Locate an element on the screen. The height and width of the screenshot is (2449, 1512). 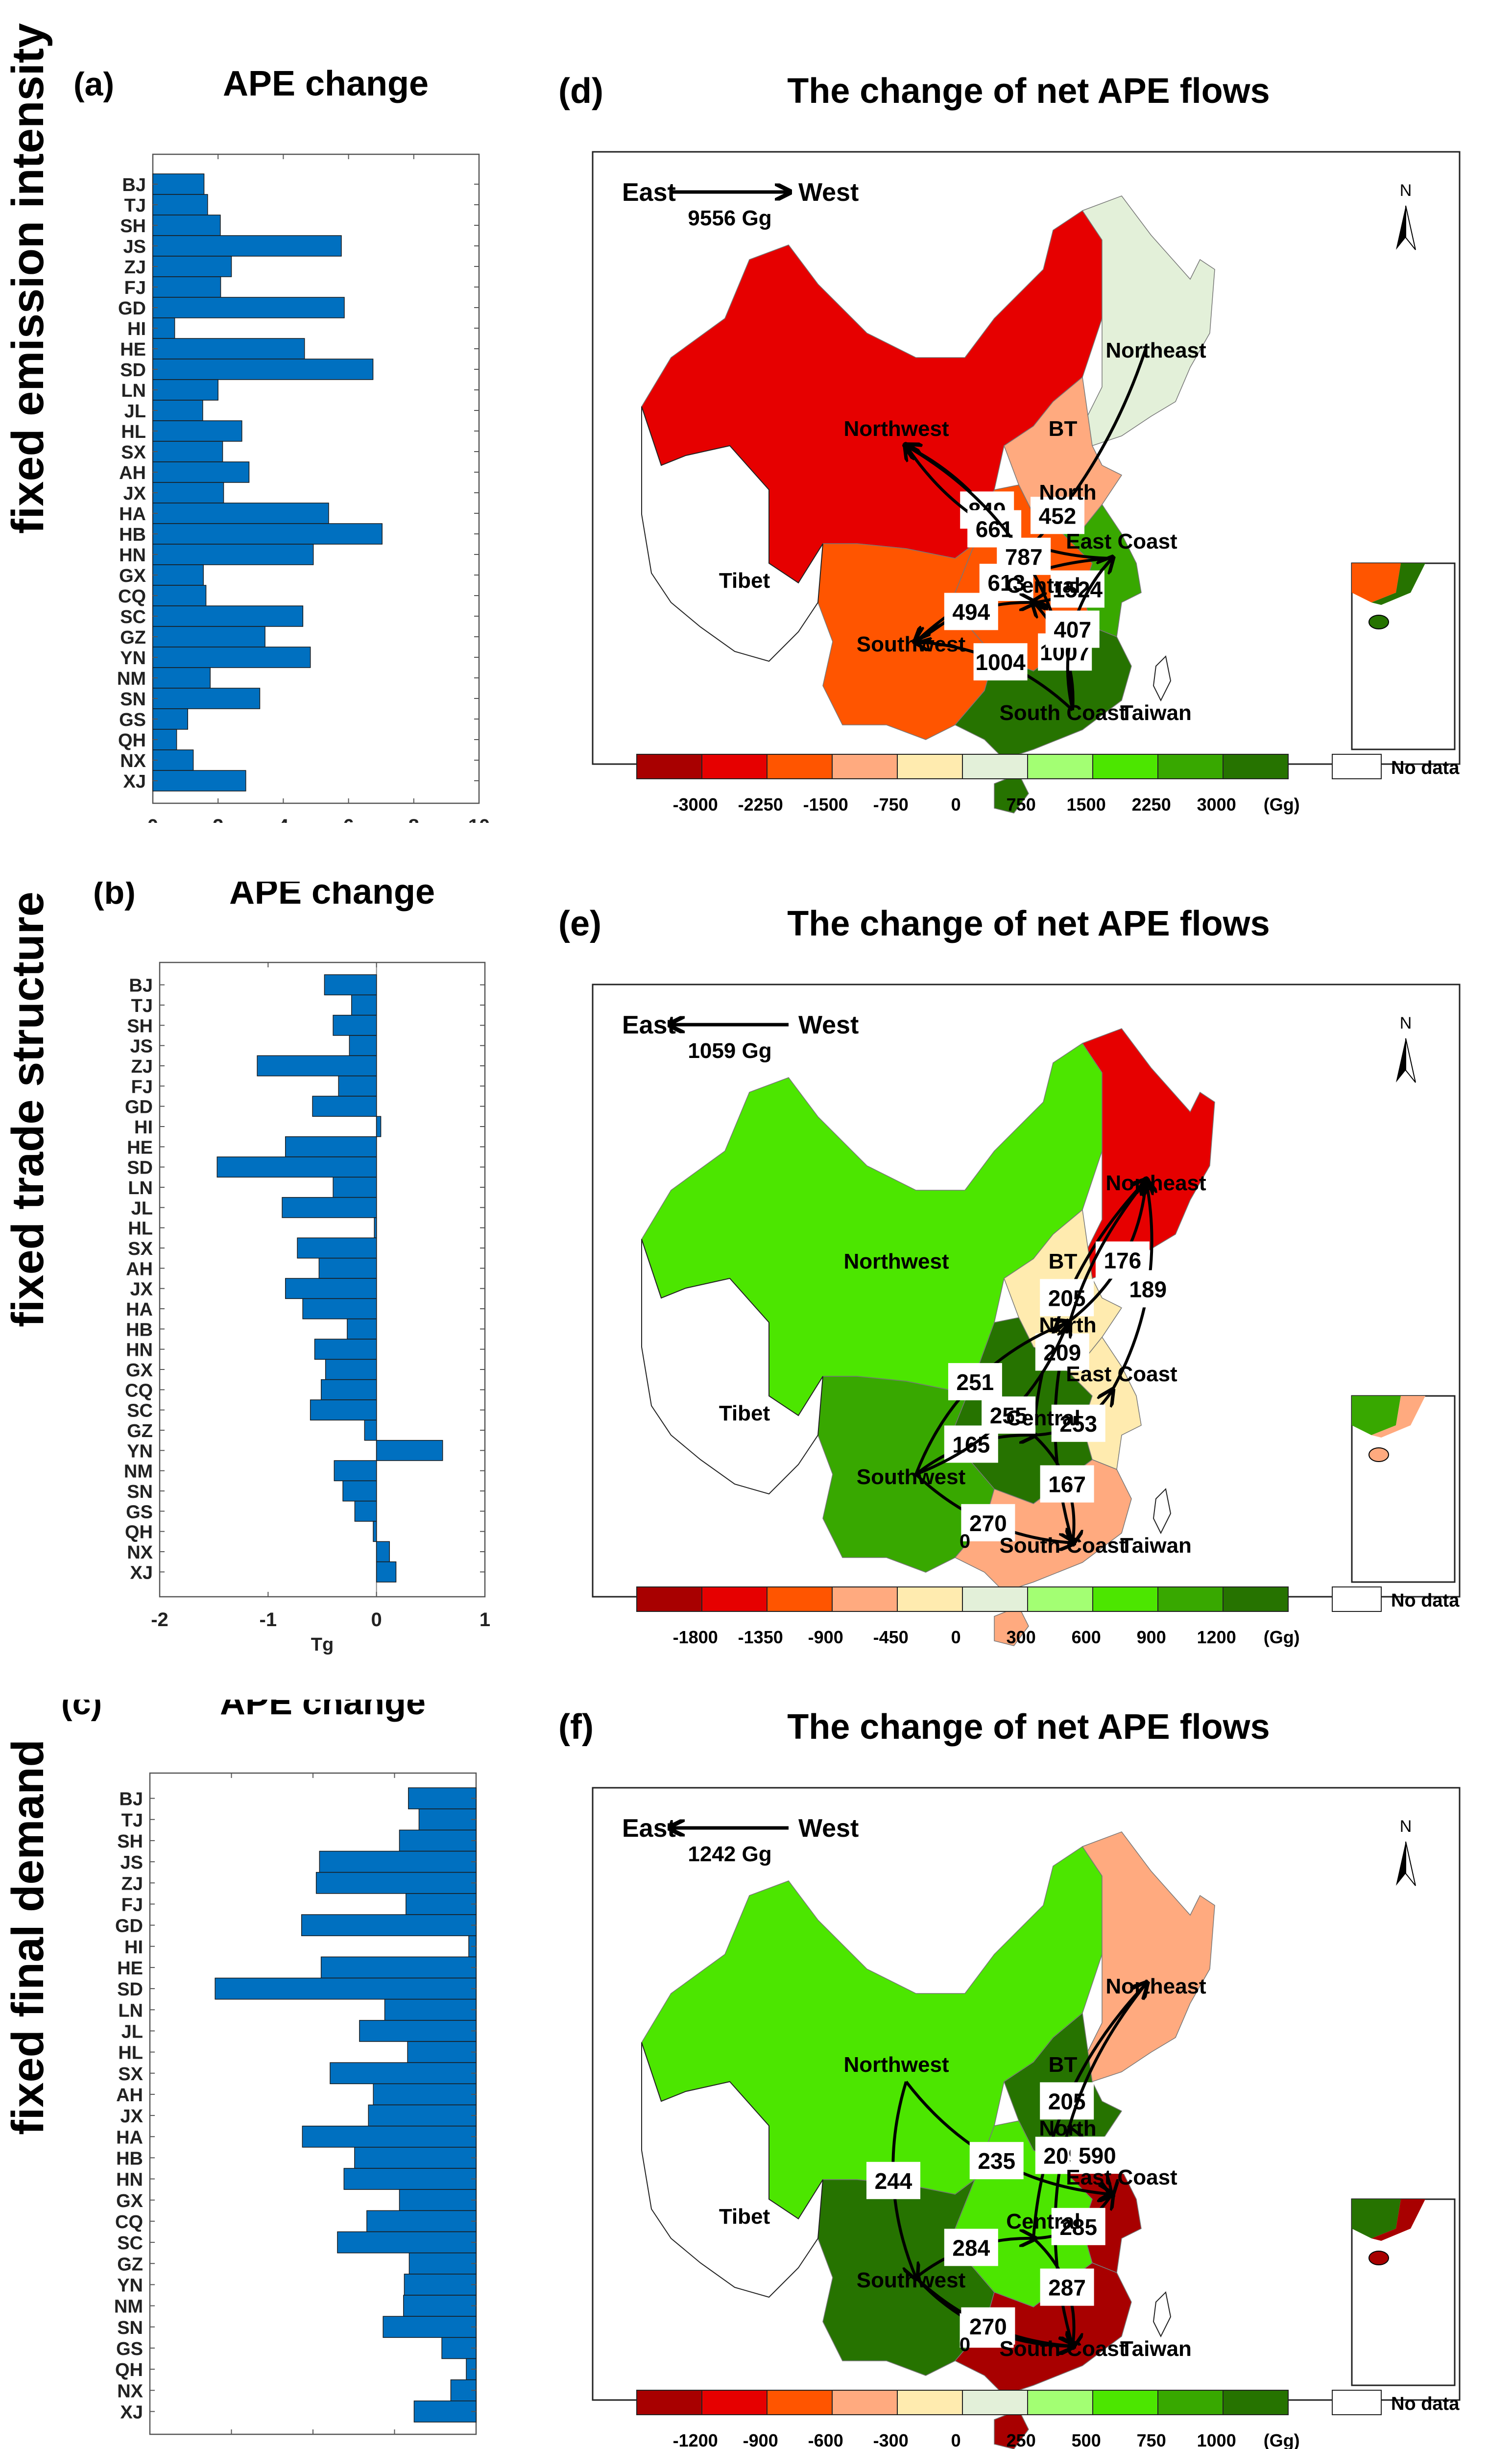
region-label-tibet: Tibet is located at coordinates (744, 581).